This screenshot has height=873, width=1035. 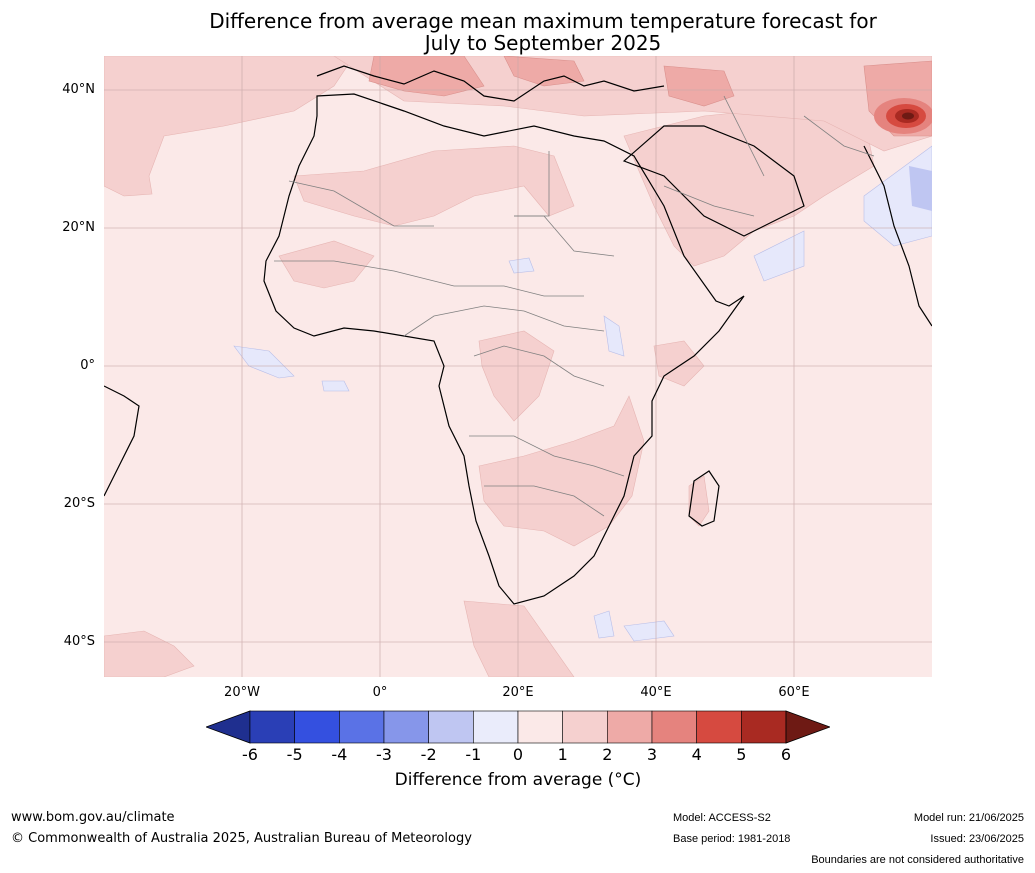 What do you see at coordinates (744, 136) in the screenshot?
I see `border-iran` at bounding box center [744, 136].